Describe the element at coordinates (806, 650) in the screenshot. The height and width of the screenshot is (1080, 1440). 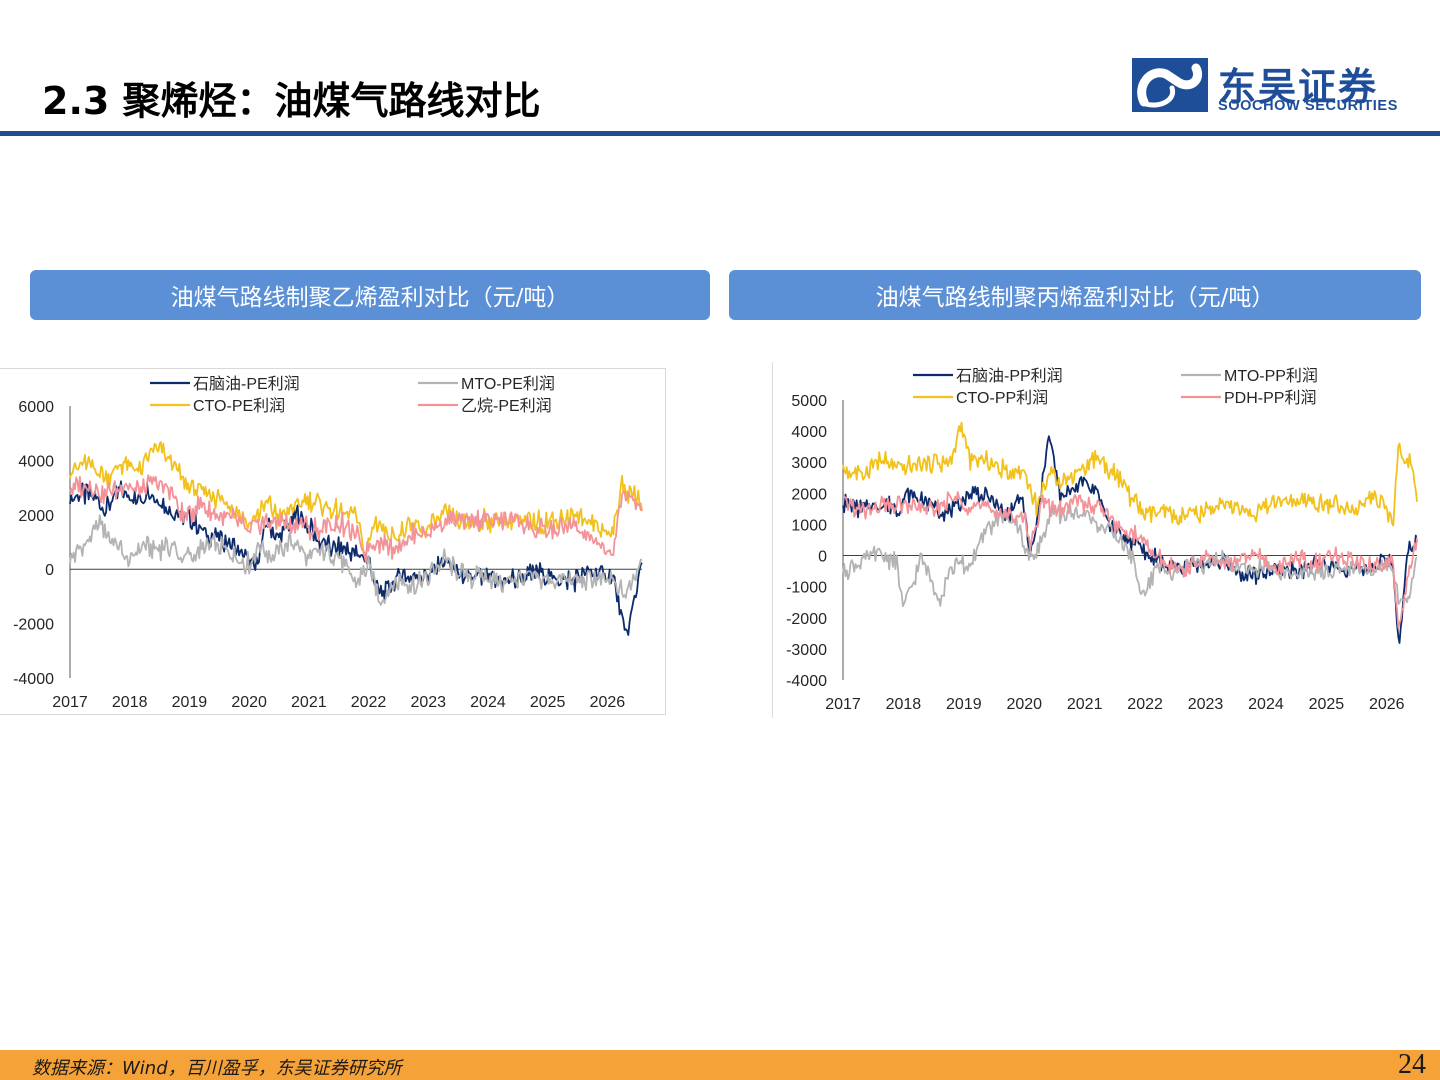
I see `y-tick-label: -3000` at that location.